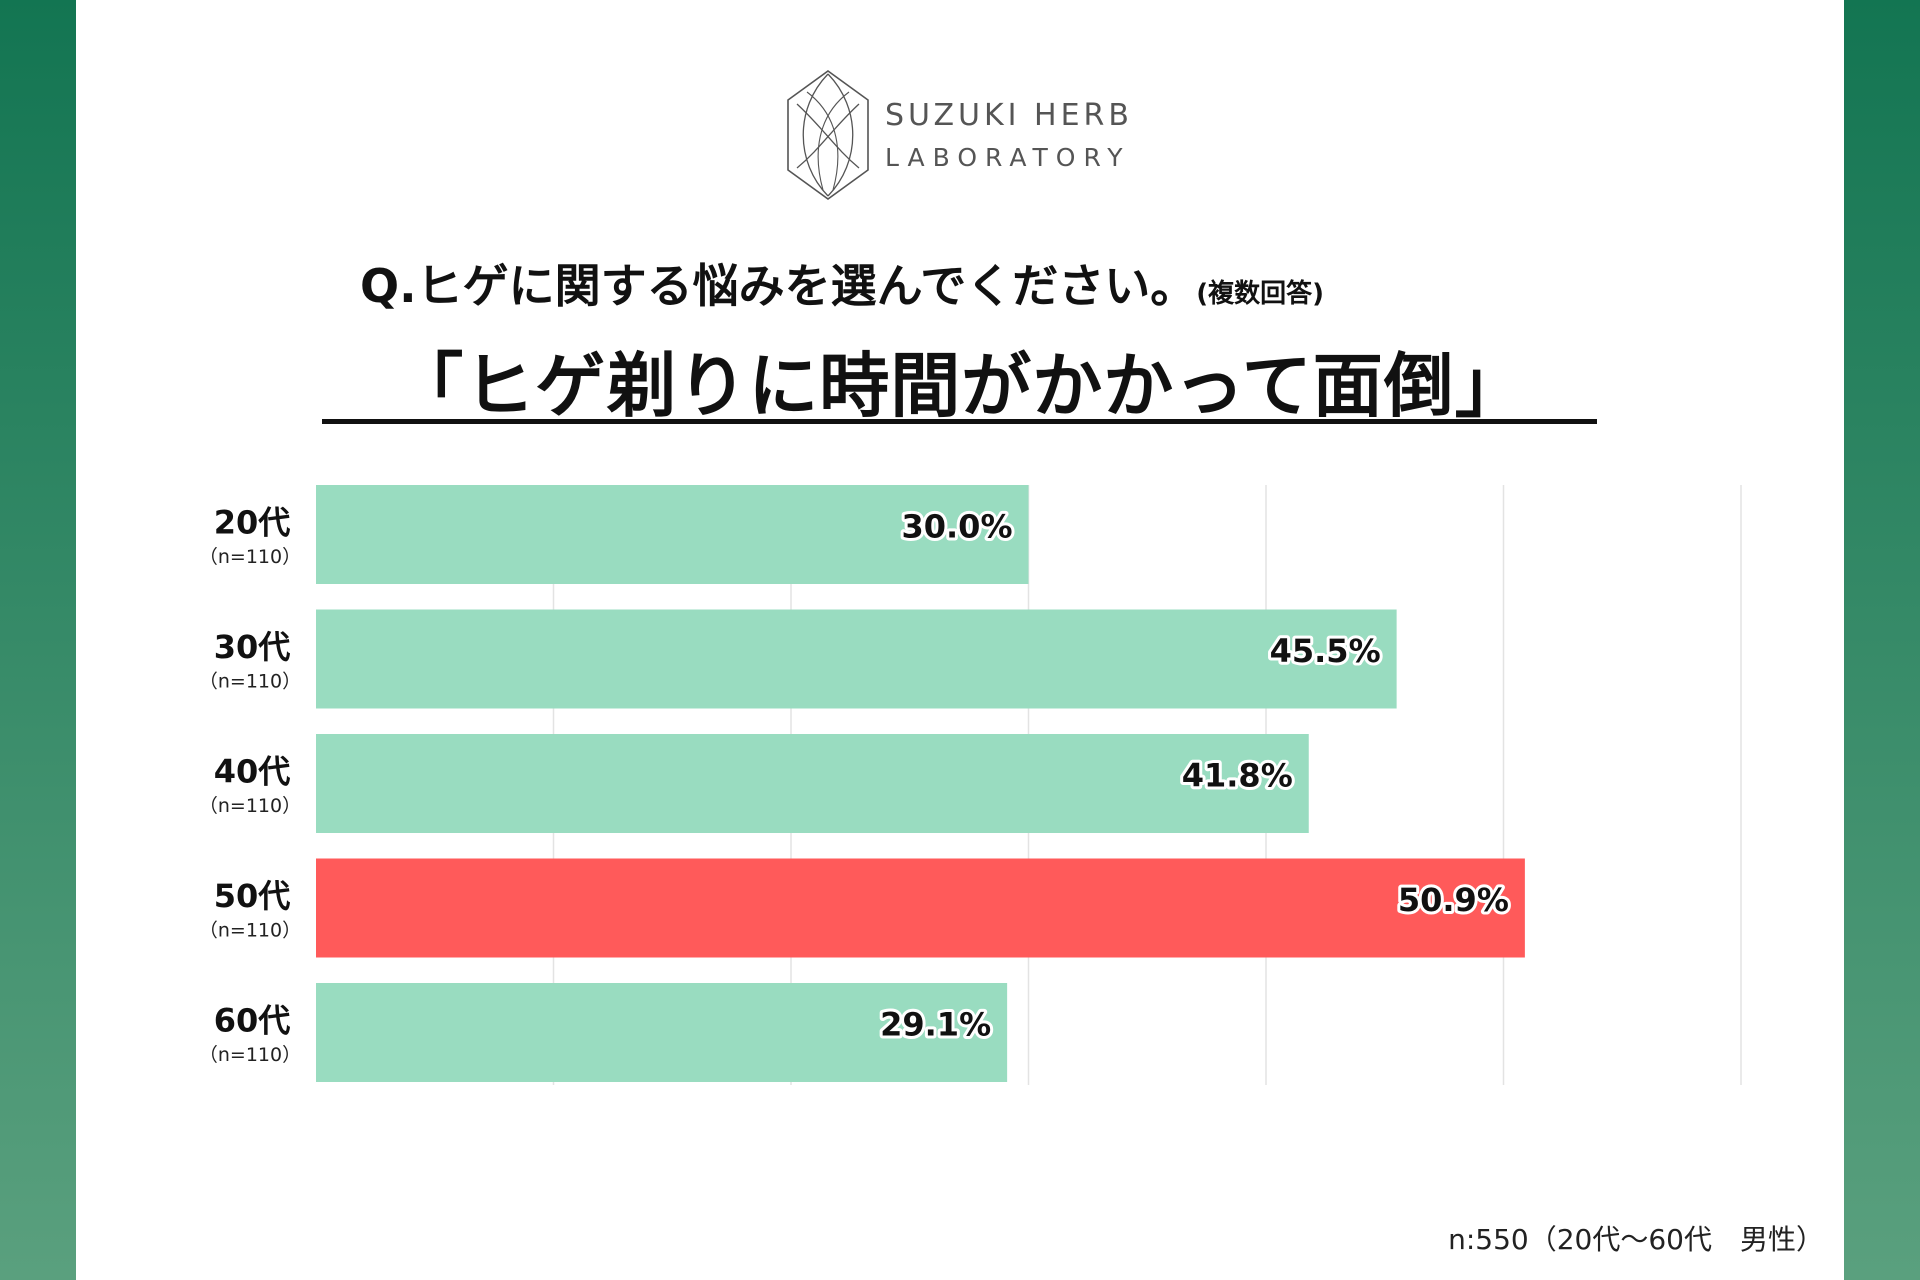  Describe the element at coordinates (1636, 1239) in the screenshot. I see `sample-size-note: n:550（20代〜60代 男性）` at that location.